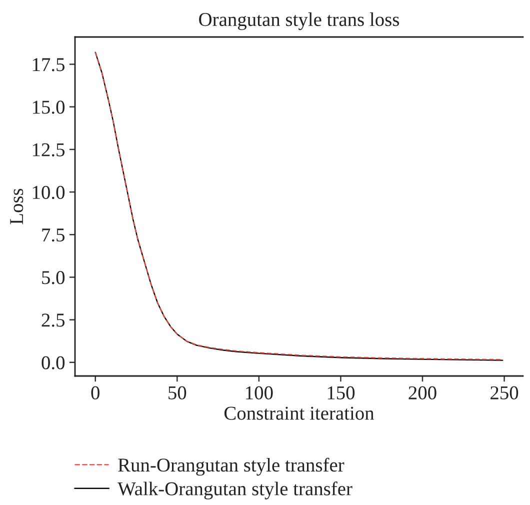 The image size is (530, 505). Describe the element at coordinates (48, 193) in the screenshot. I see `y-tick-label: 10.0` at that location.